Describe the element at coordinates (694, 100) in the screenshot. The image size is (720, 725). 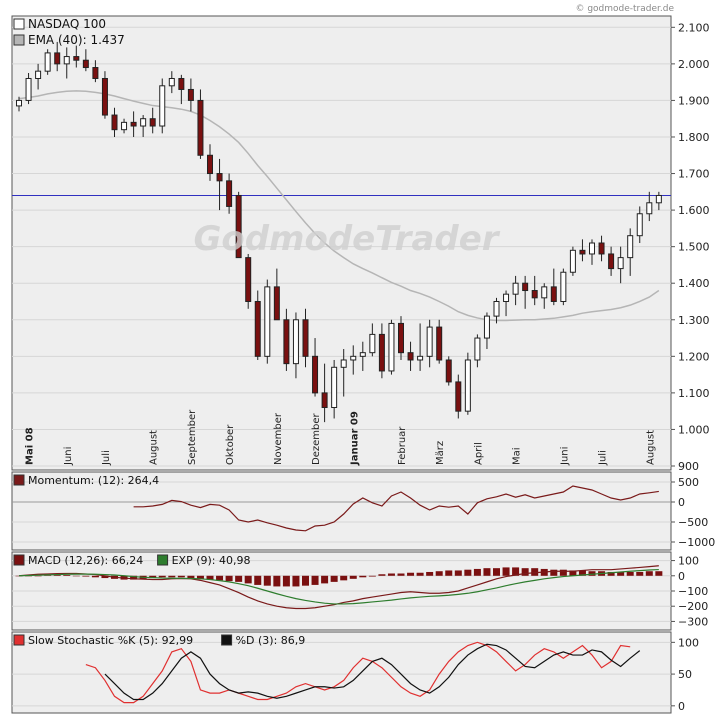
I see `y-tick-label: 1.900` at that location.